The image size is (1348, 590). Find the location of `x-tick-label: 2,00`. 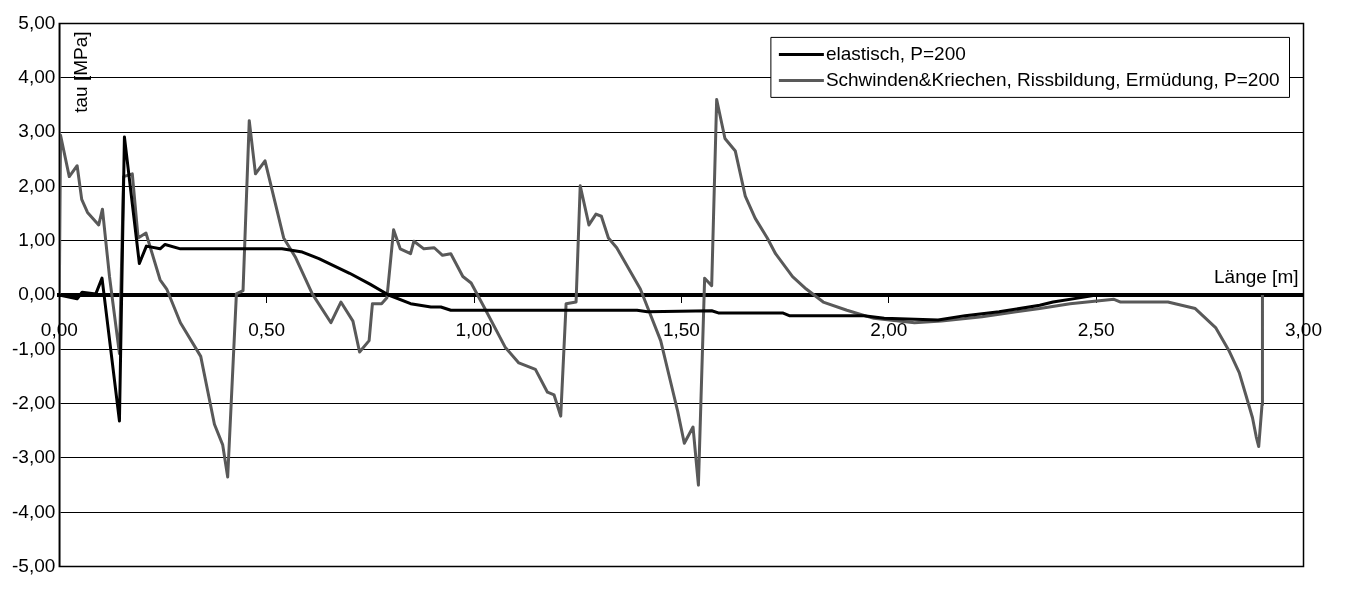

x-tick-label: 2,00 is located at coordinates (889, 329).